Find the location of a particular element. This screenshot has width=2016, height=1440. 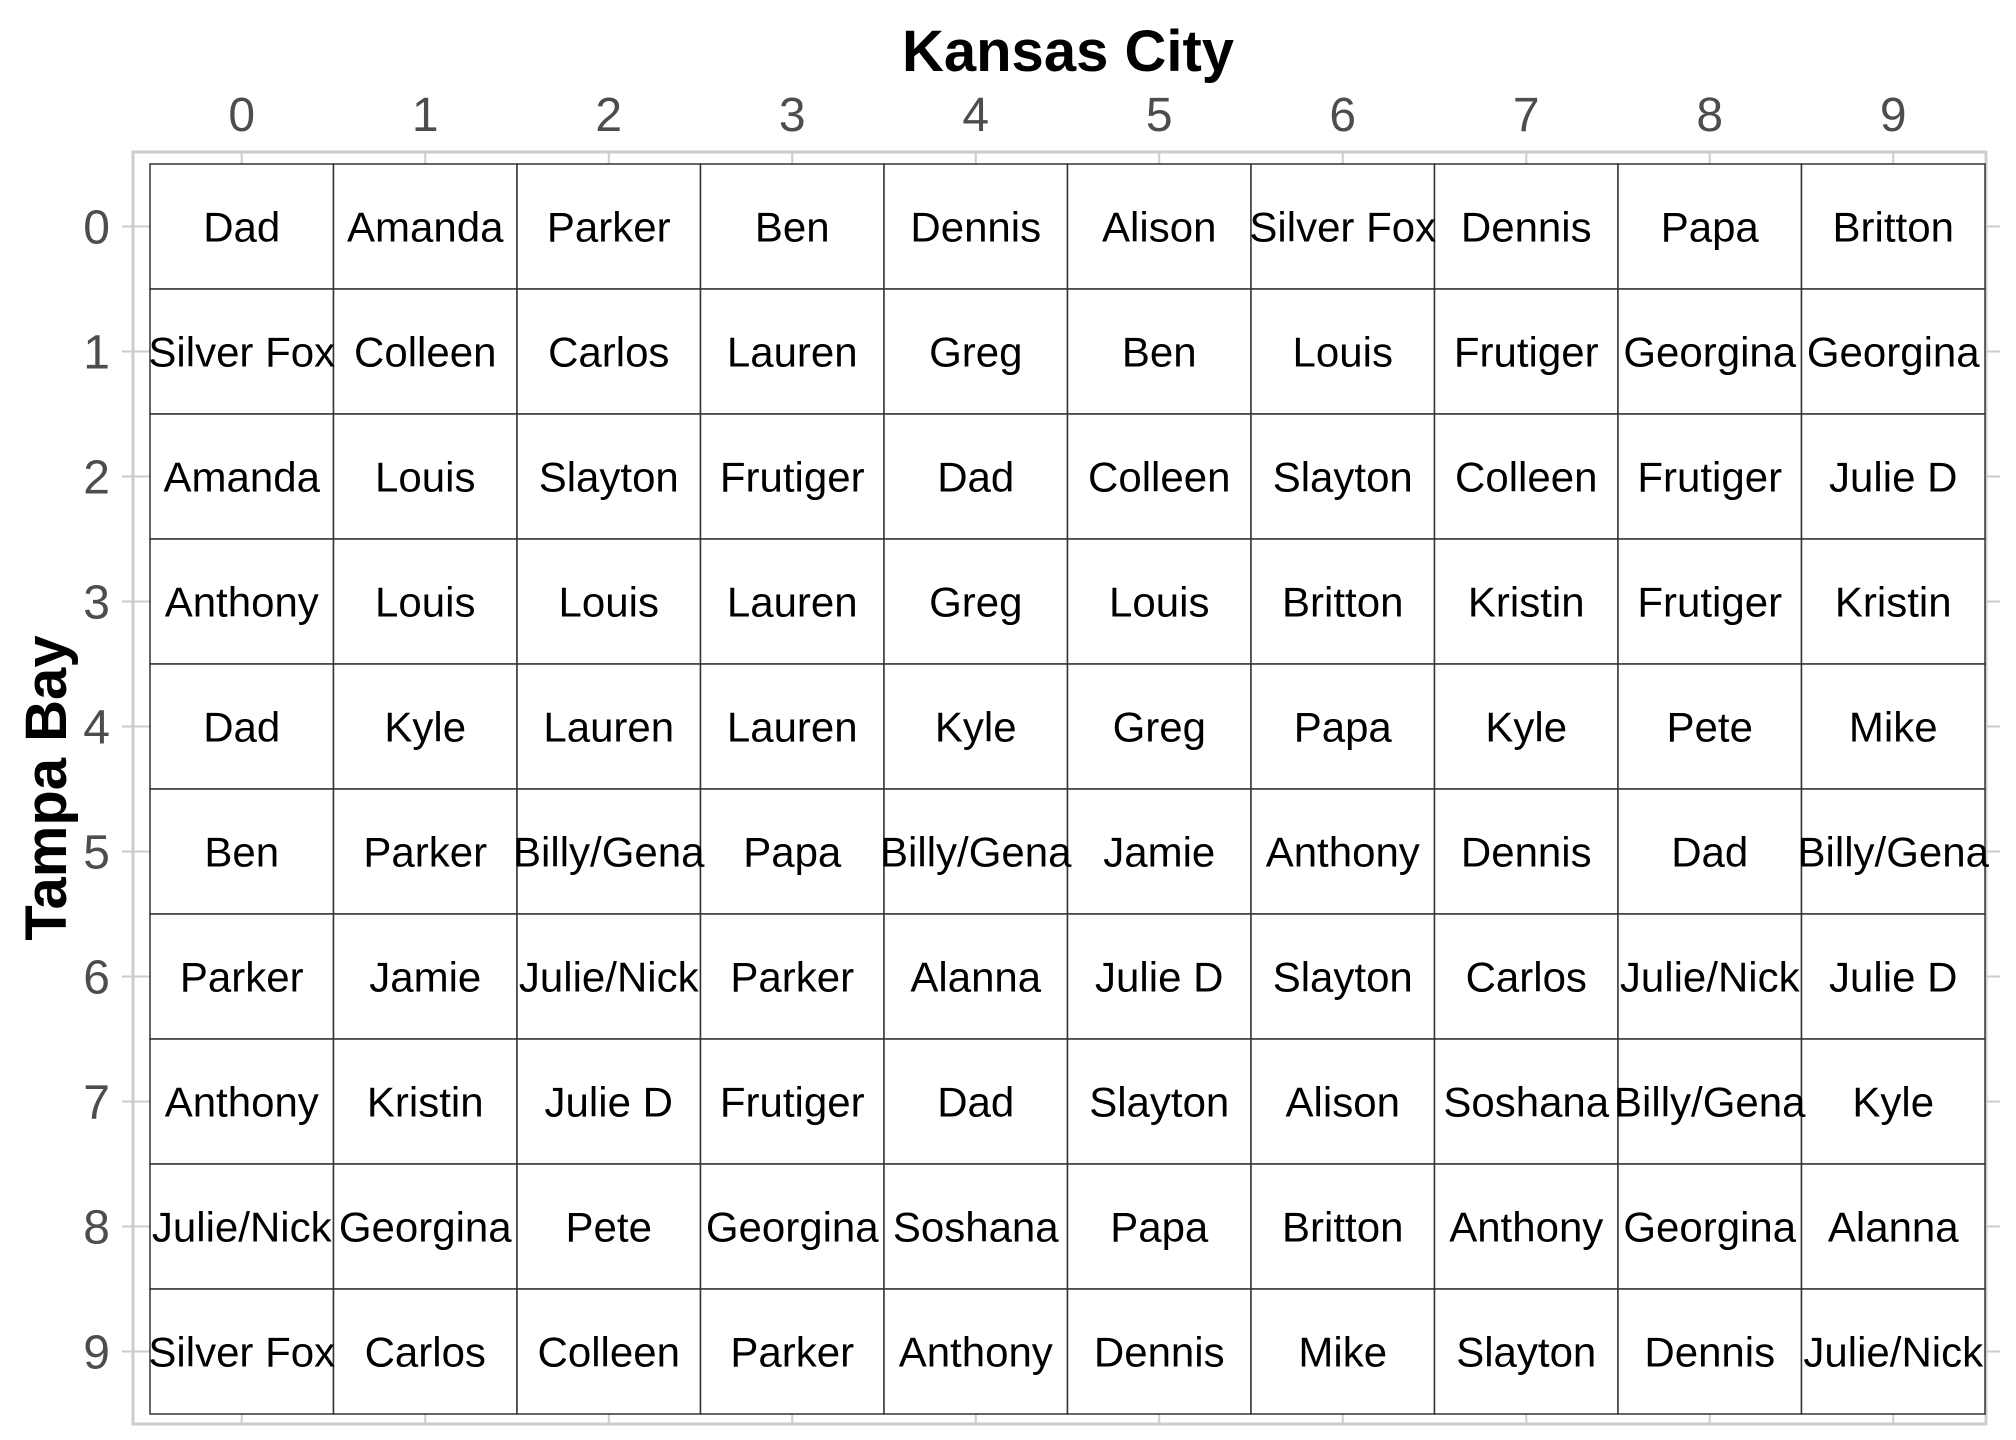

cell-label: Mike is located at coordinates (1342, 1352).